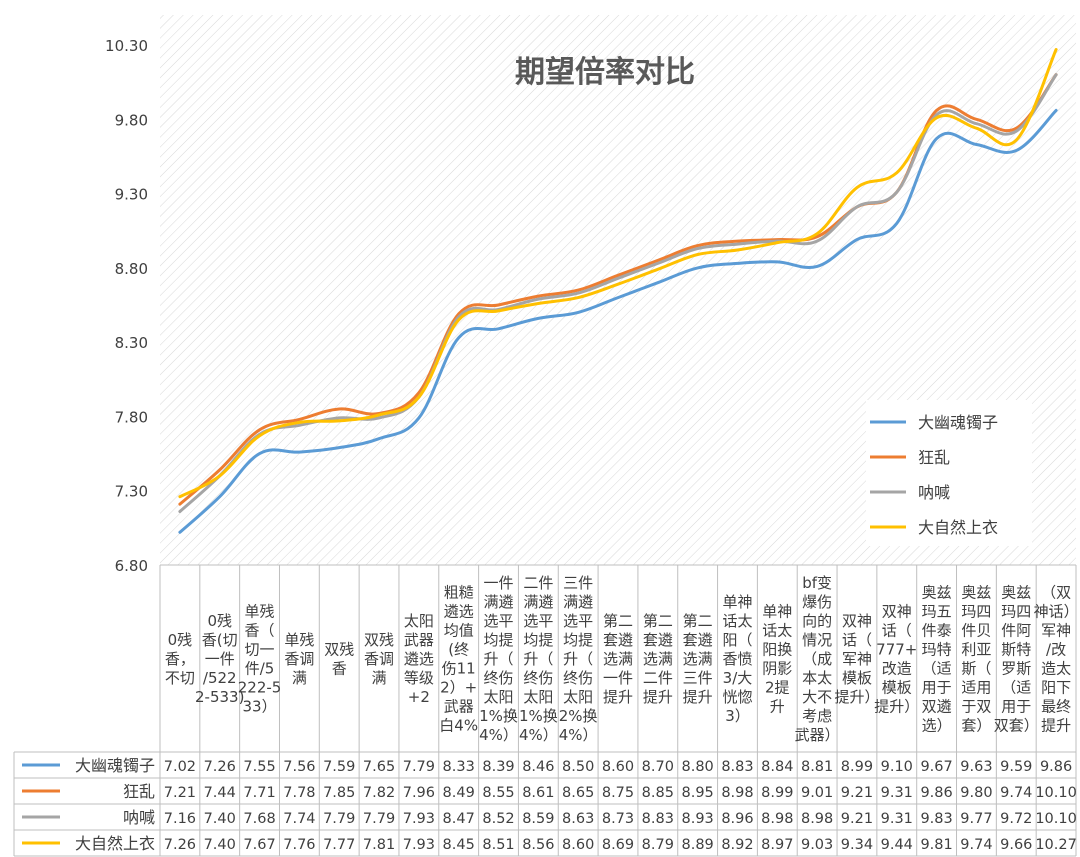  What do you see at coordinates (419, 767) in the screenshot?
I see `table-cell-value: 7.79` at bounding box center [419, 767].